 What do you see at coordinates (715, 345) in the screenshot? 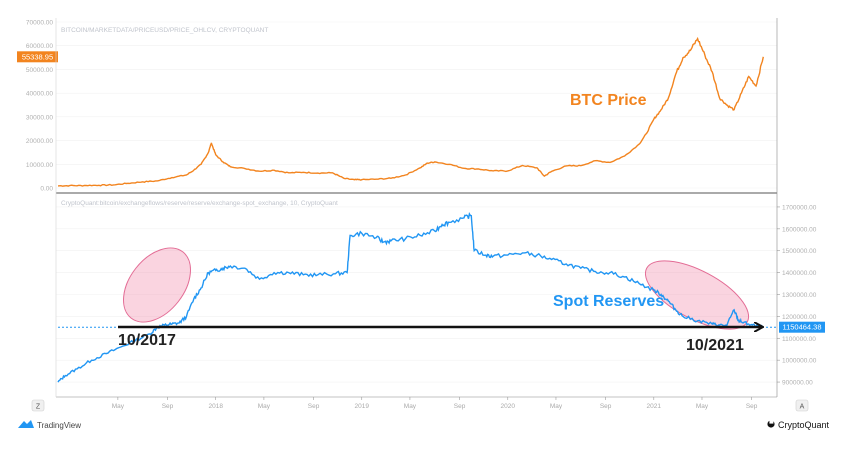
I see `arrow-end-label: 10/2021` at bounding box center [715, 345].